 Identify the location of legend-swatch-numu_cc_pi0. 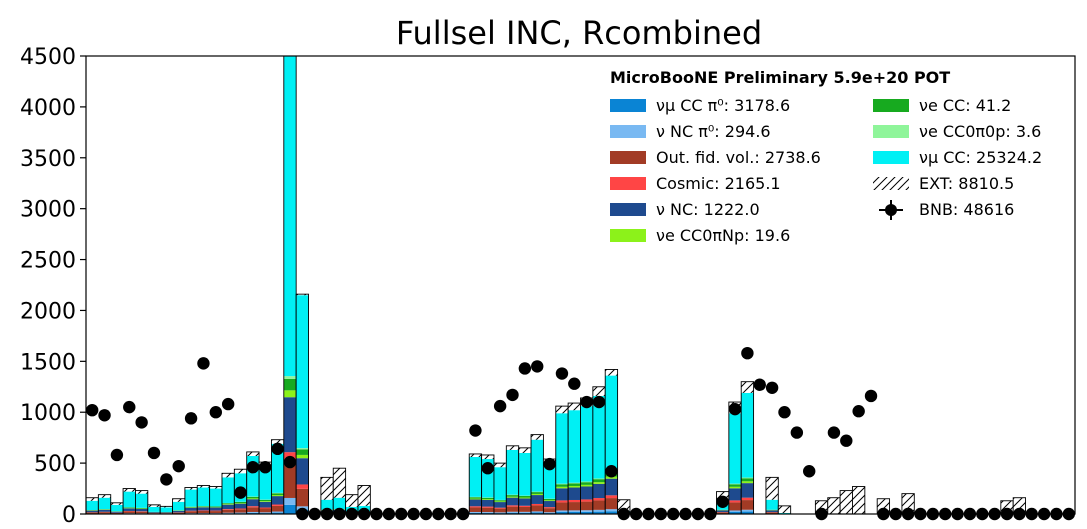
(628, 105).